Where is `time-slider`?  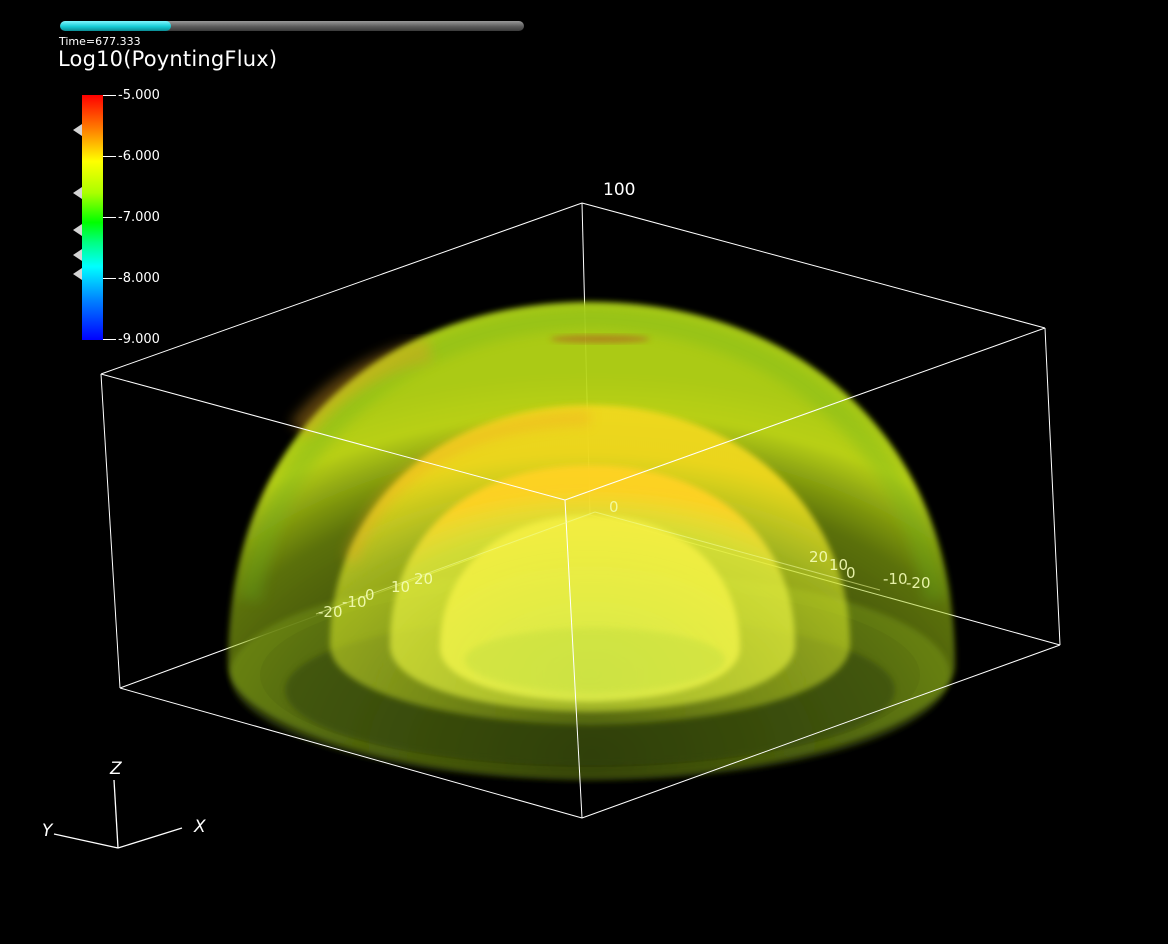
time-slider is located at coordinates (292, 26).